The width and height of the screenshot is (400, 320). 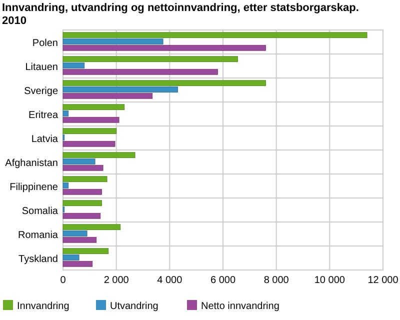 What do you see at coordinates (383, 280) in the screenshot?
I see `x-tick-label: 12 000` at bounding box center [383, 280].